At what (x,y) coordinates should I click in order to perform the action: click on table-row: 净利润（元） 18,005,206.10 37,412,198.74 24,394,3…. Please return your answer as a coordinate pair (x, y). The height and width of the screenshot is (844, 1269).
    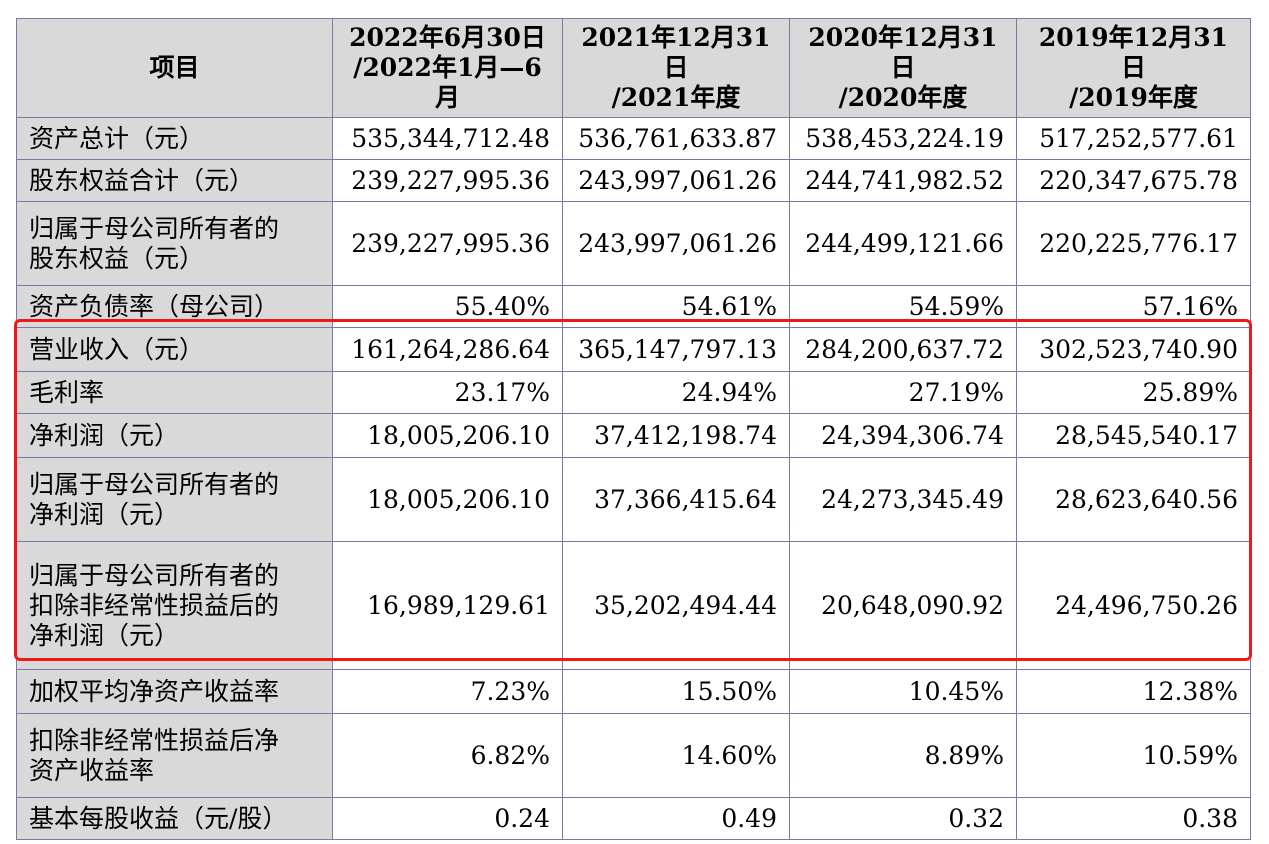
    Looking at the image, I should click on (633, 435).